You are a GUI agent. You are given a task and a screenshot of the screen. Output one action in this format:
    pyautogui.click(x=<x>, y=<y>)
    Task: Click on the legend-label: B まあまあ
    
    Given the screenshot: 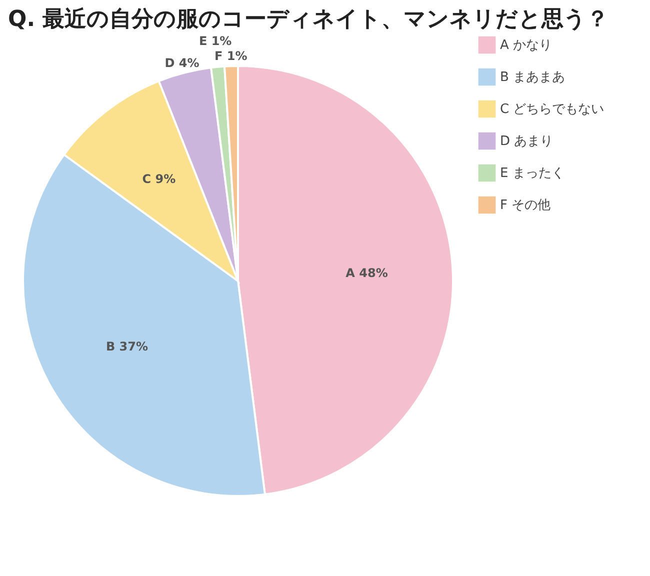 What is the action you would take?
    pyautogui.click(x=533, y=77)
    